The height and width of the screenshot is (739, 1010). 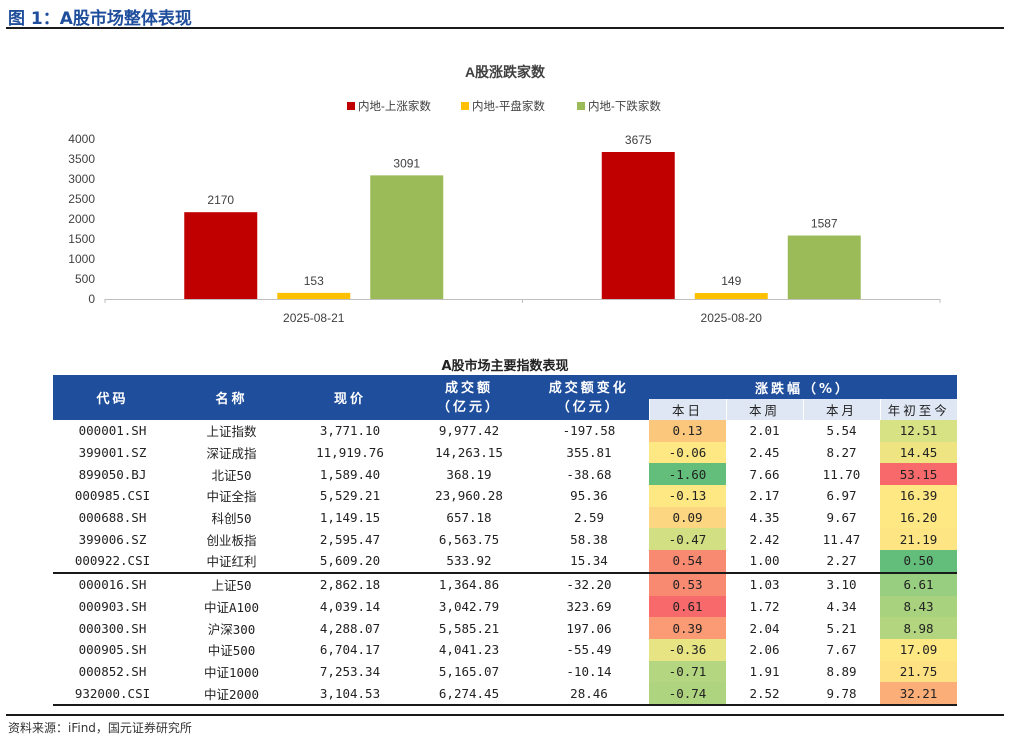 I want to click on figure-title: 图 1：A股市场整体表现, so click(x=100, y=19).